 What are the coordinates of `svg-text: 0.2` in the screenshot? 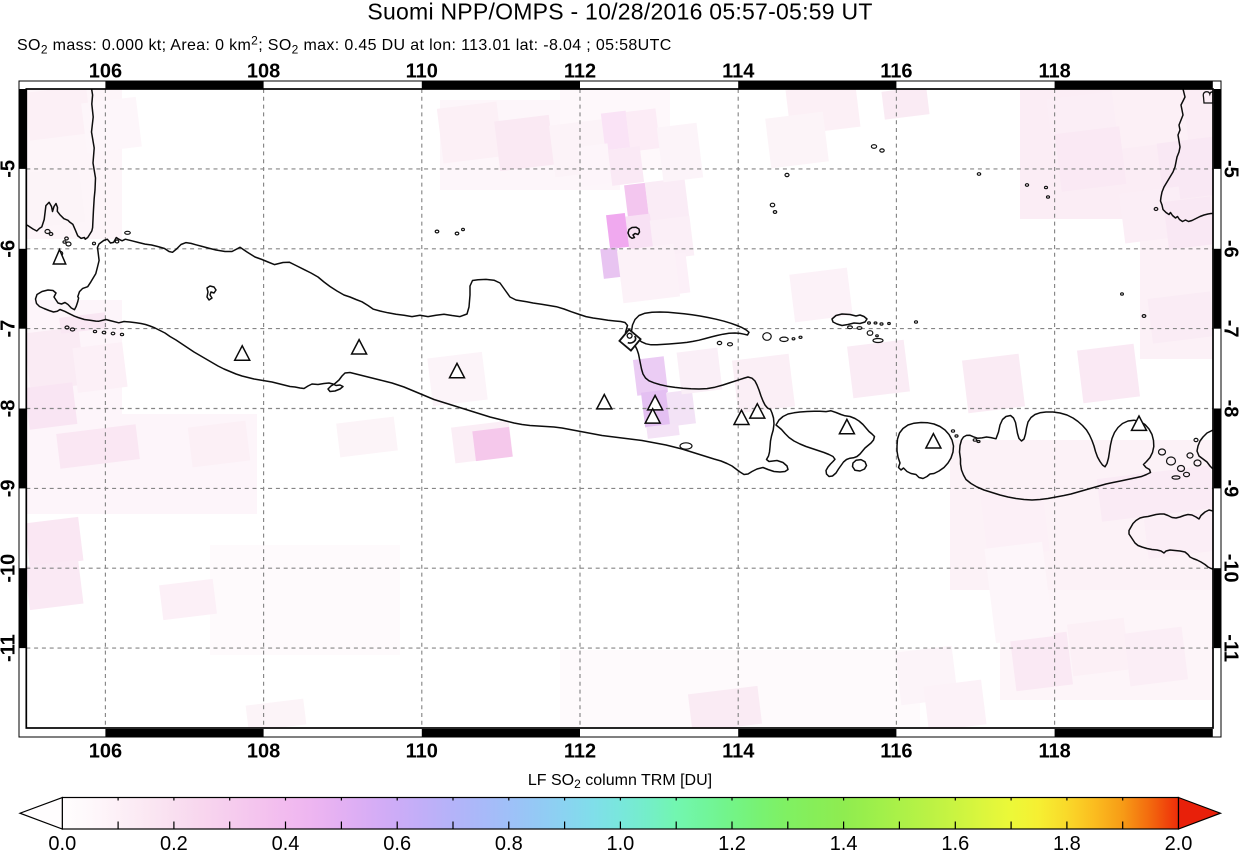 It's located at (174, 844).